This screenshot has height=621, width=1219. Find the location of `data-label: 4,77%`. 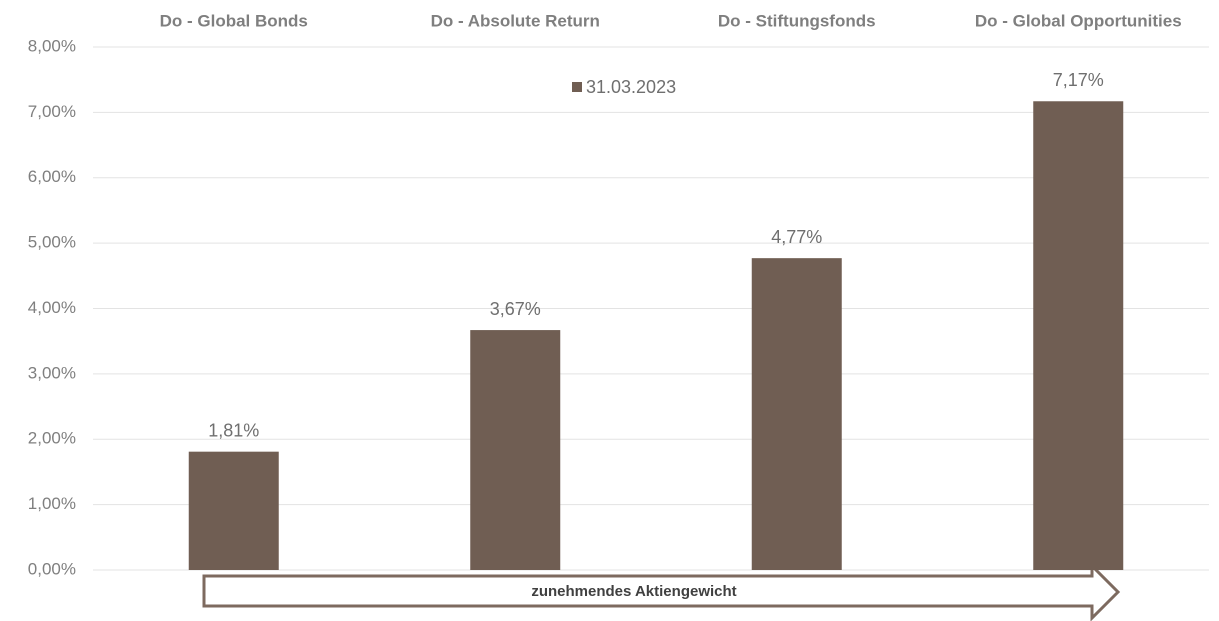

data-label: 4,77% is located at coordinates (796, 237).